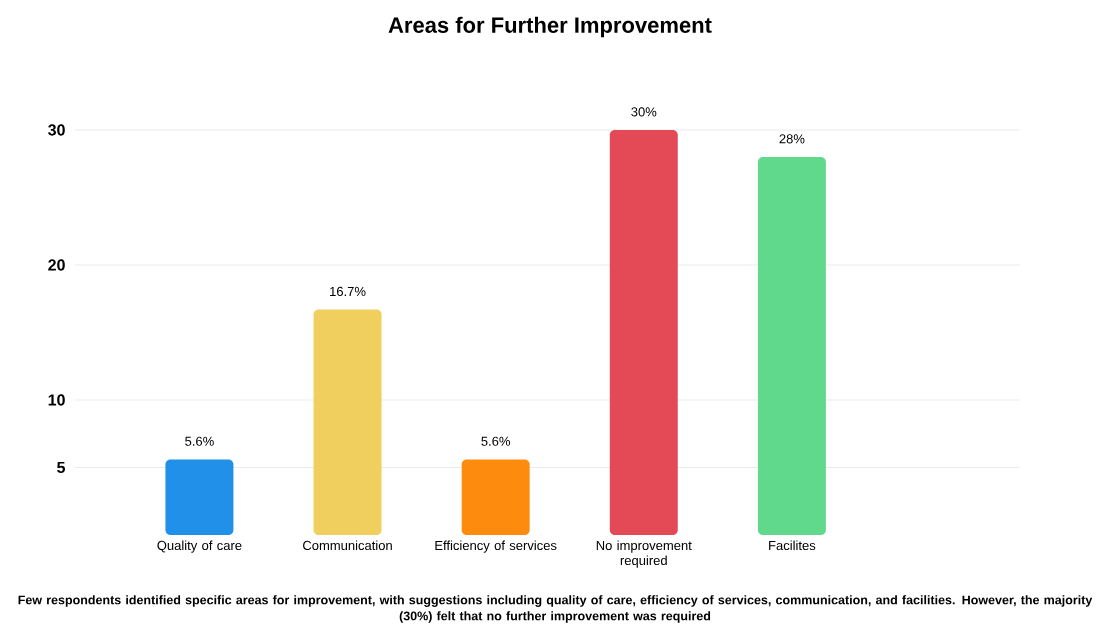 The image size is (1100, 637). I want to click on x-tick-label: Facilites, so click(792, 545).